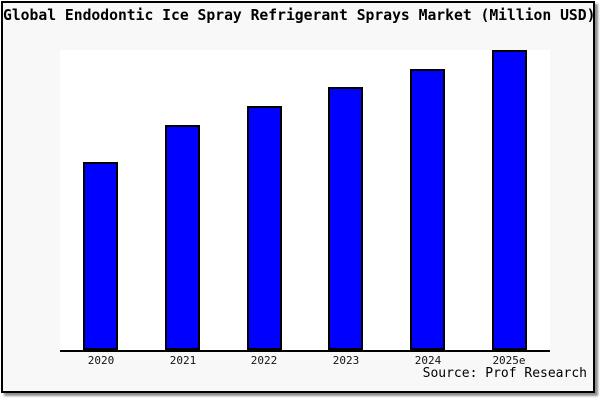 The height and width of the screenshot is (400, 600). Describe the element at coordinates (504, 373) in the screenshot. I see `source-note: Source: Prof Research` at that location.